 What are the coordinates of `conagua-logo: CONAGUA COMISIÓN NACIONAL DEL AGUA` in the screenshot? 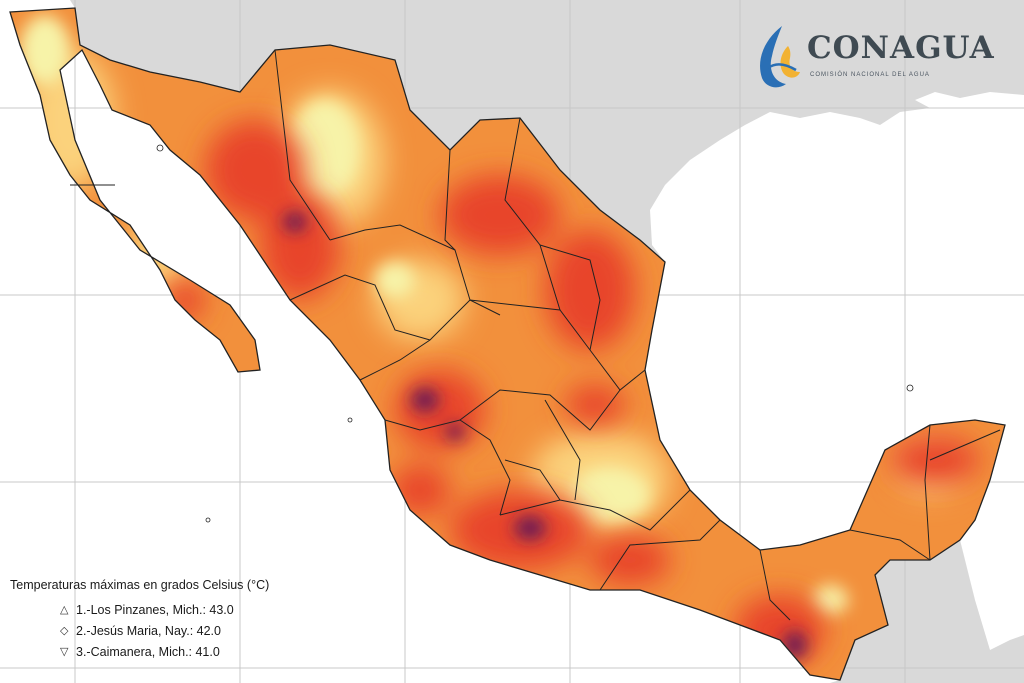 It's located at (873, 57).